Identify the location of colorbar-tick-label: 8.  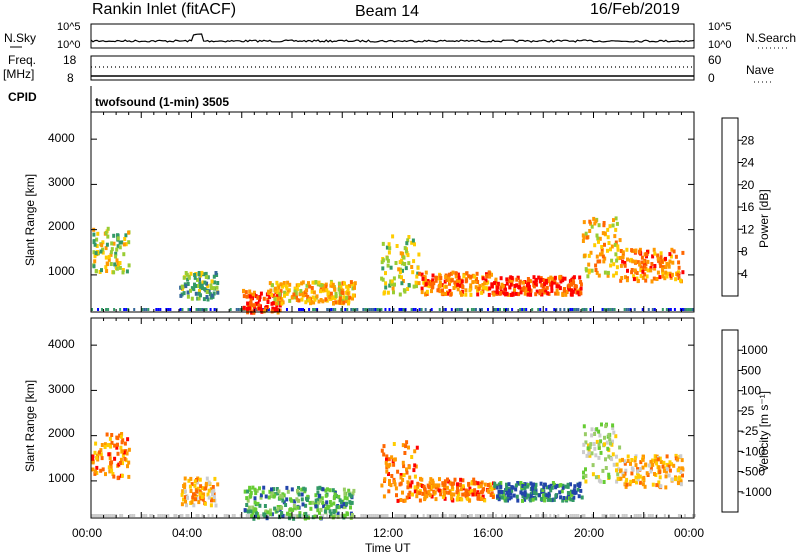
(744, 252).